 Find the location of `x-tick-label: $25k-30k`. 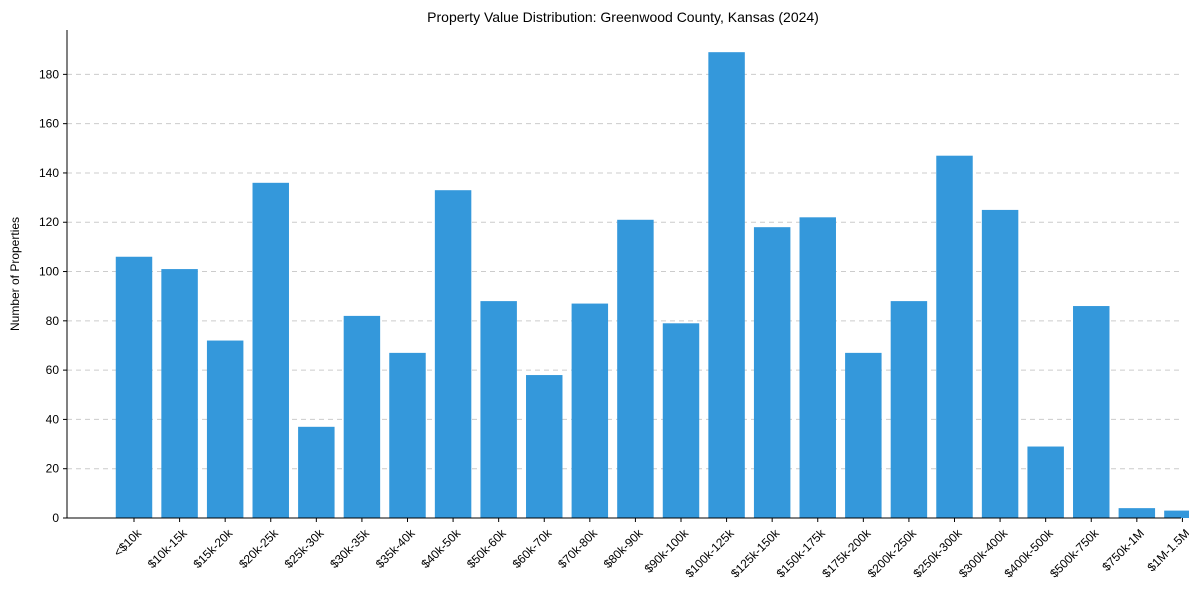

x-tick-label: $25k-30k is located at coordinates (305, 549).